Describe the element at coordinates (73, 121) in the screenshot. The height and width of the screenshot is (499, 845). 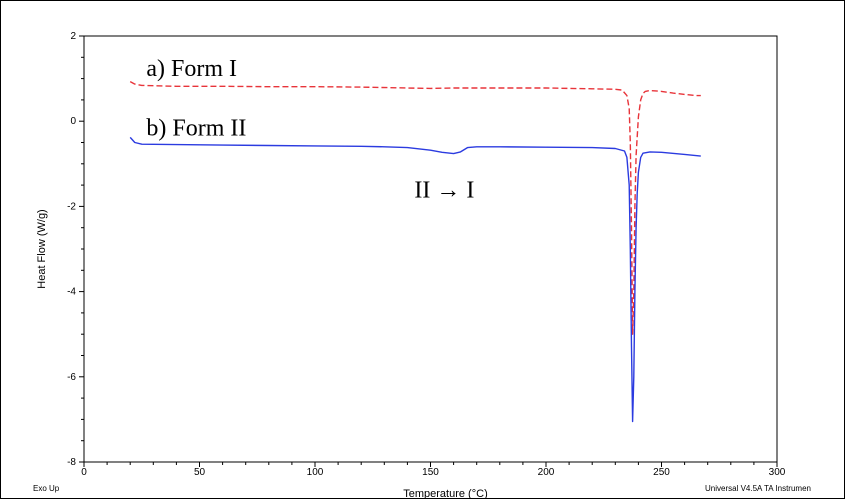
I see `y-tick-label: 0` at that location.